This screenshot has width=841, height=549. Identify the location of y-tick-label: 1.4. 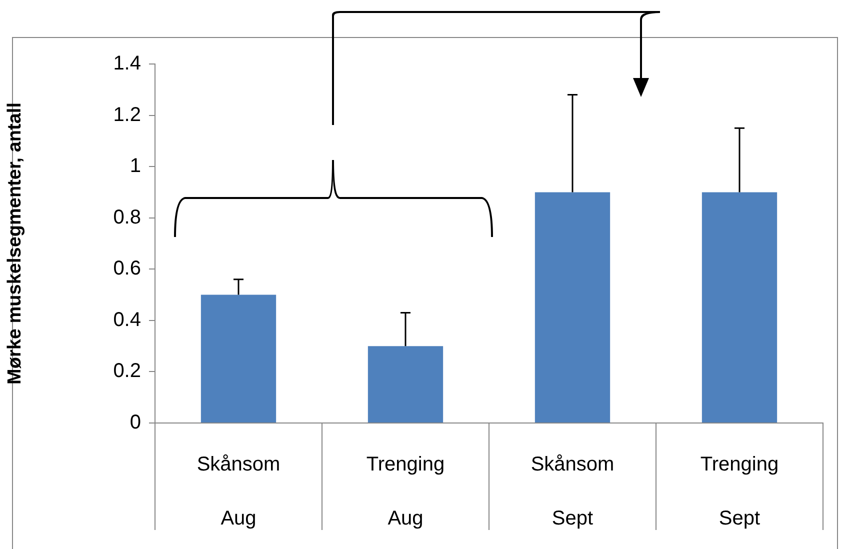
(127, 63).